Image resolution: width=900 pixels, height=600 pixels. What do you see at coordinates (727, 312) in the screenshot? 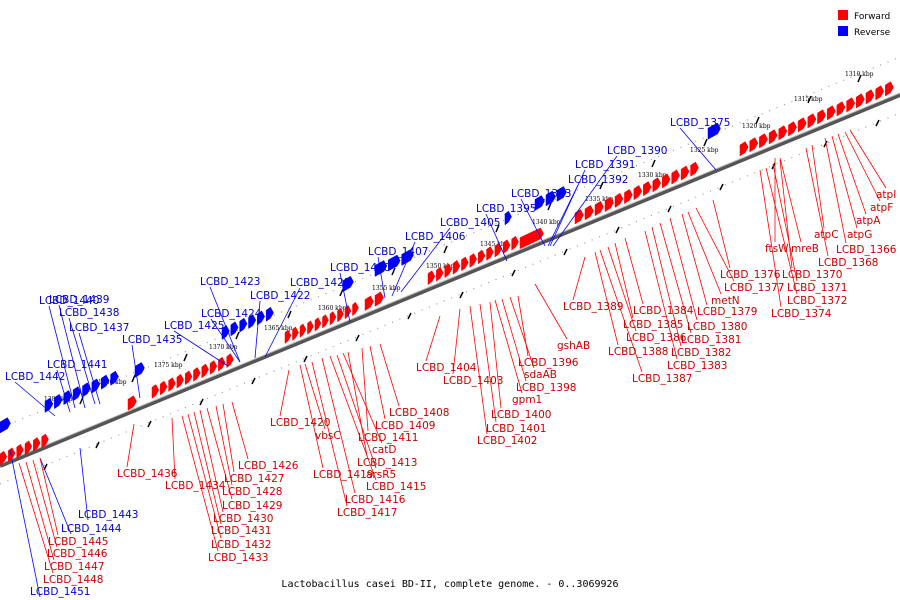
I see `gene-label: LCBD_1379` at bounding box center [727, 312].